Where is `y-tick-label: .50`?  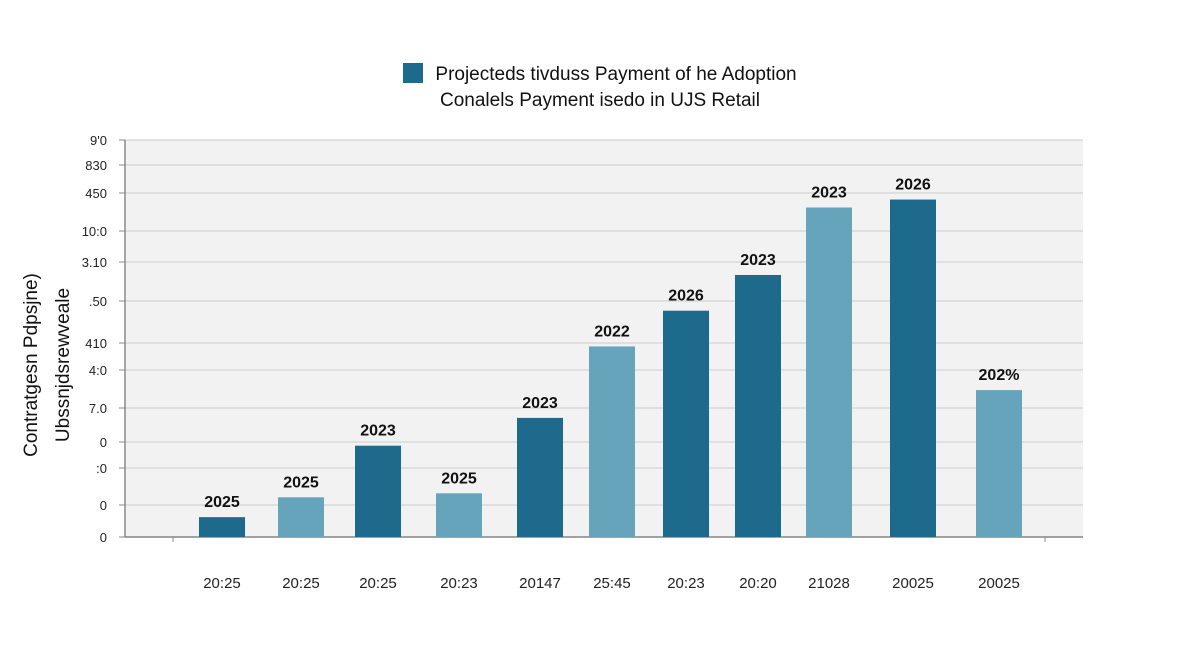
y-tick-label: .50 is located at coordinates (98, 301).